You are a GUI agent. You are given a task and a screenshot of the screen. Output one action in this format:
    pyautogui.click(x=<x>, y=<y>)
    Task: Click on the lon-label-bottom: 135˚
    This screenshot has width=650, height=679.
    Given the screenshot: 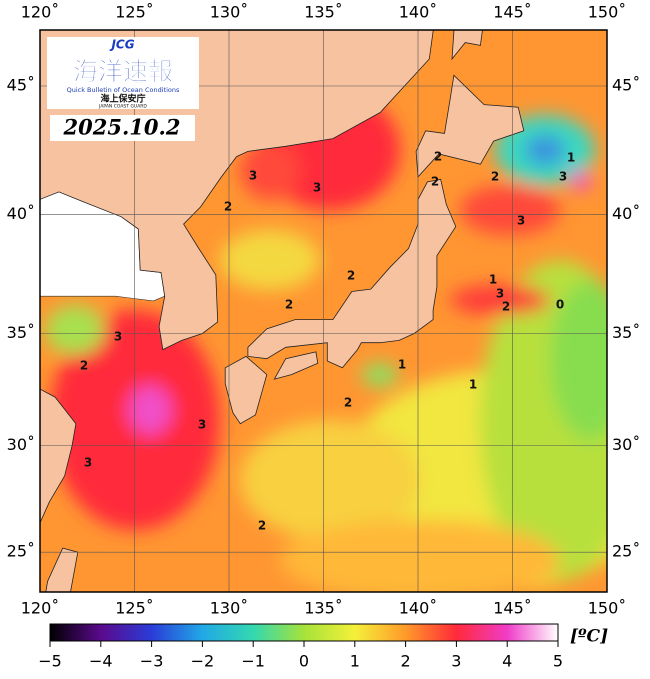 What is the action you would take?
    pyautogui.click(x=323, y=608)
    